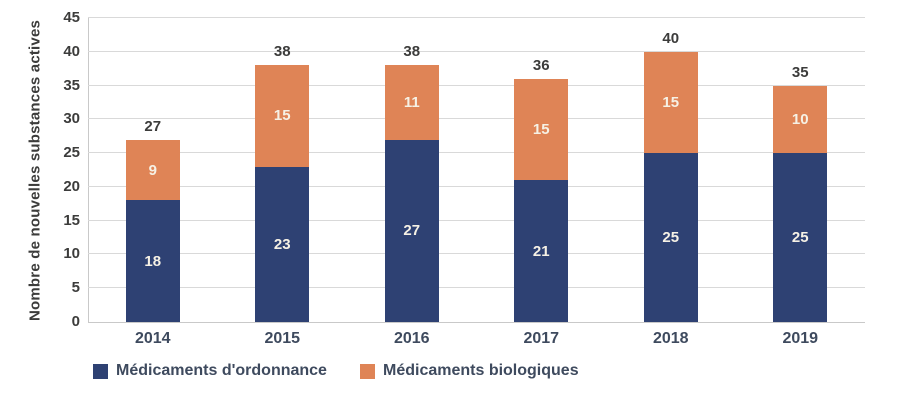  Describe the element at coordinates (221, 370) in the screenshot. I see `legend-label-ordonnance: Médicaments d'ordonnance` at that location.